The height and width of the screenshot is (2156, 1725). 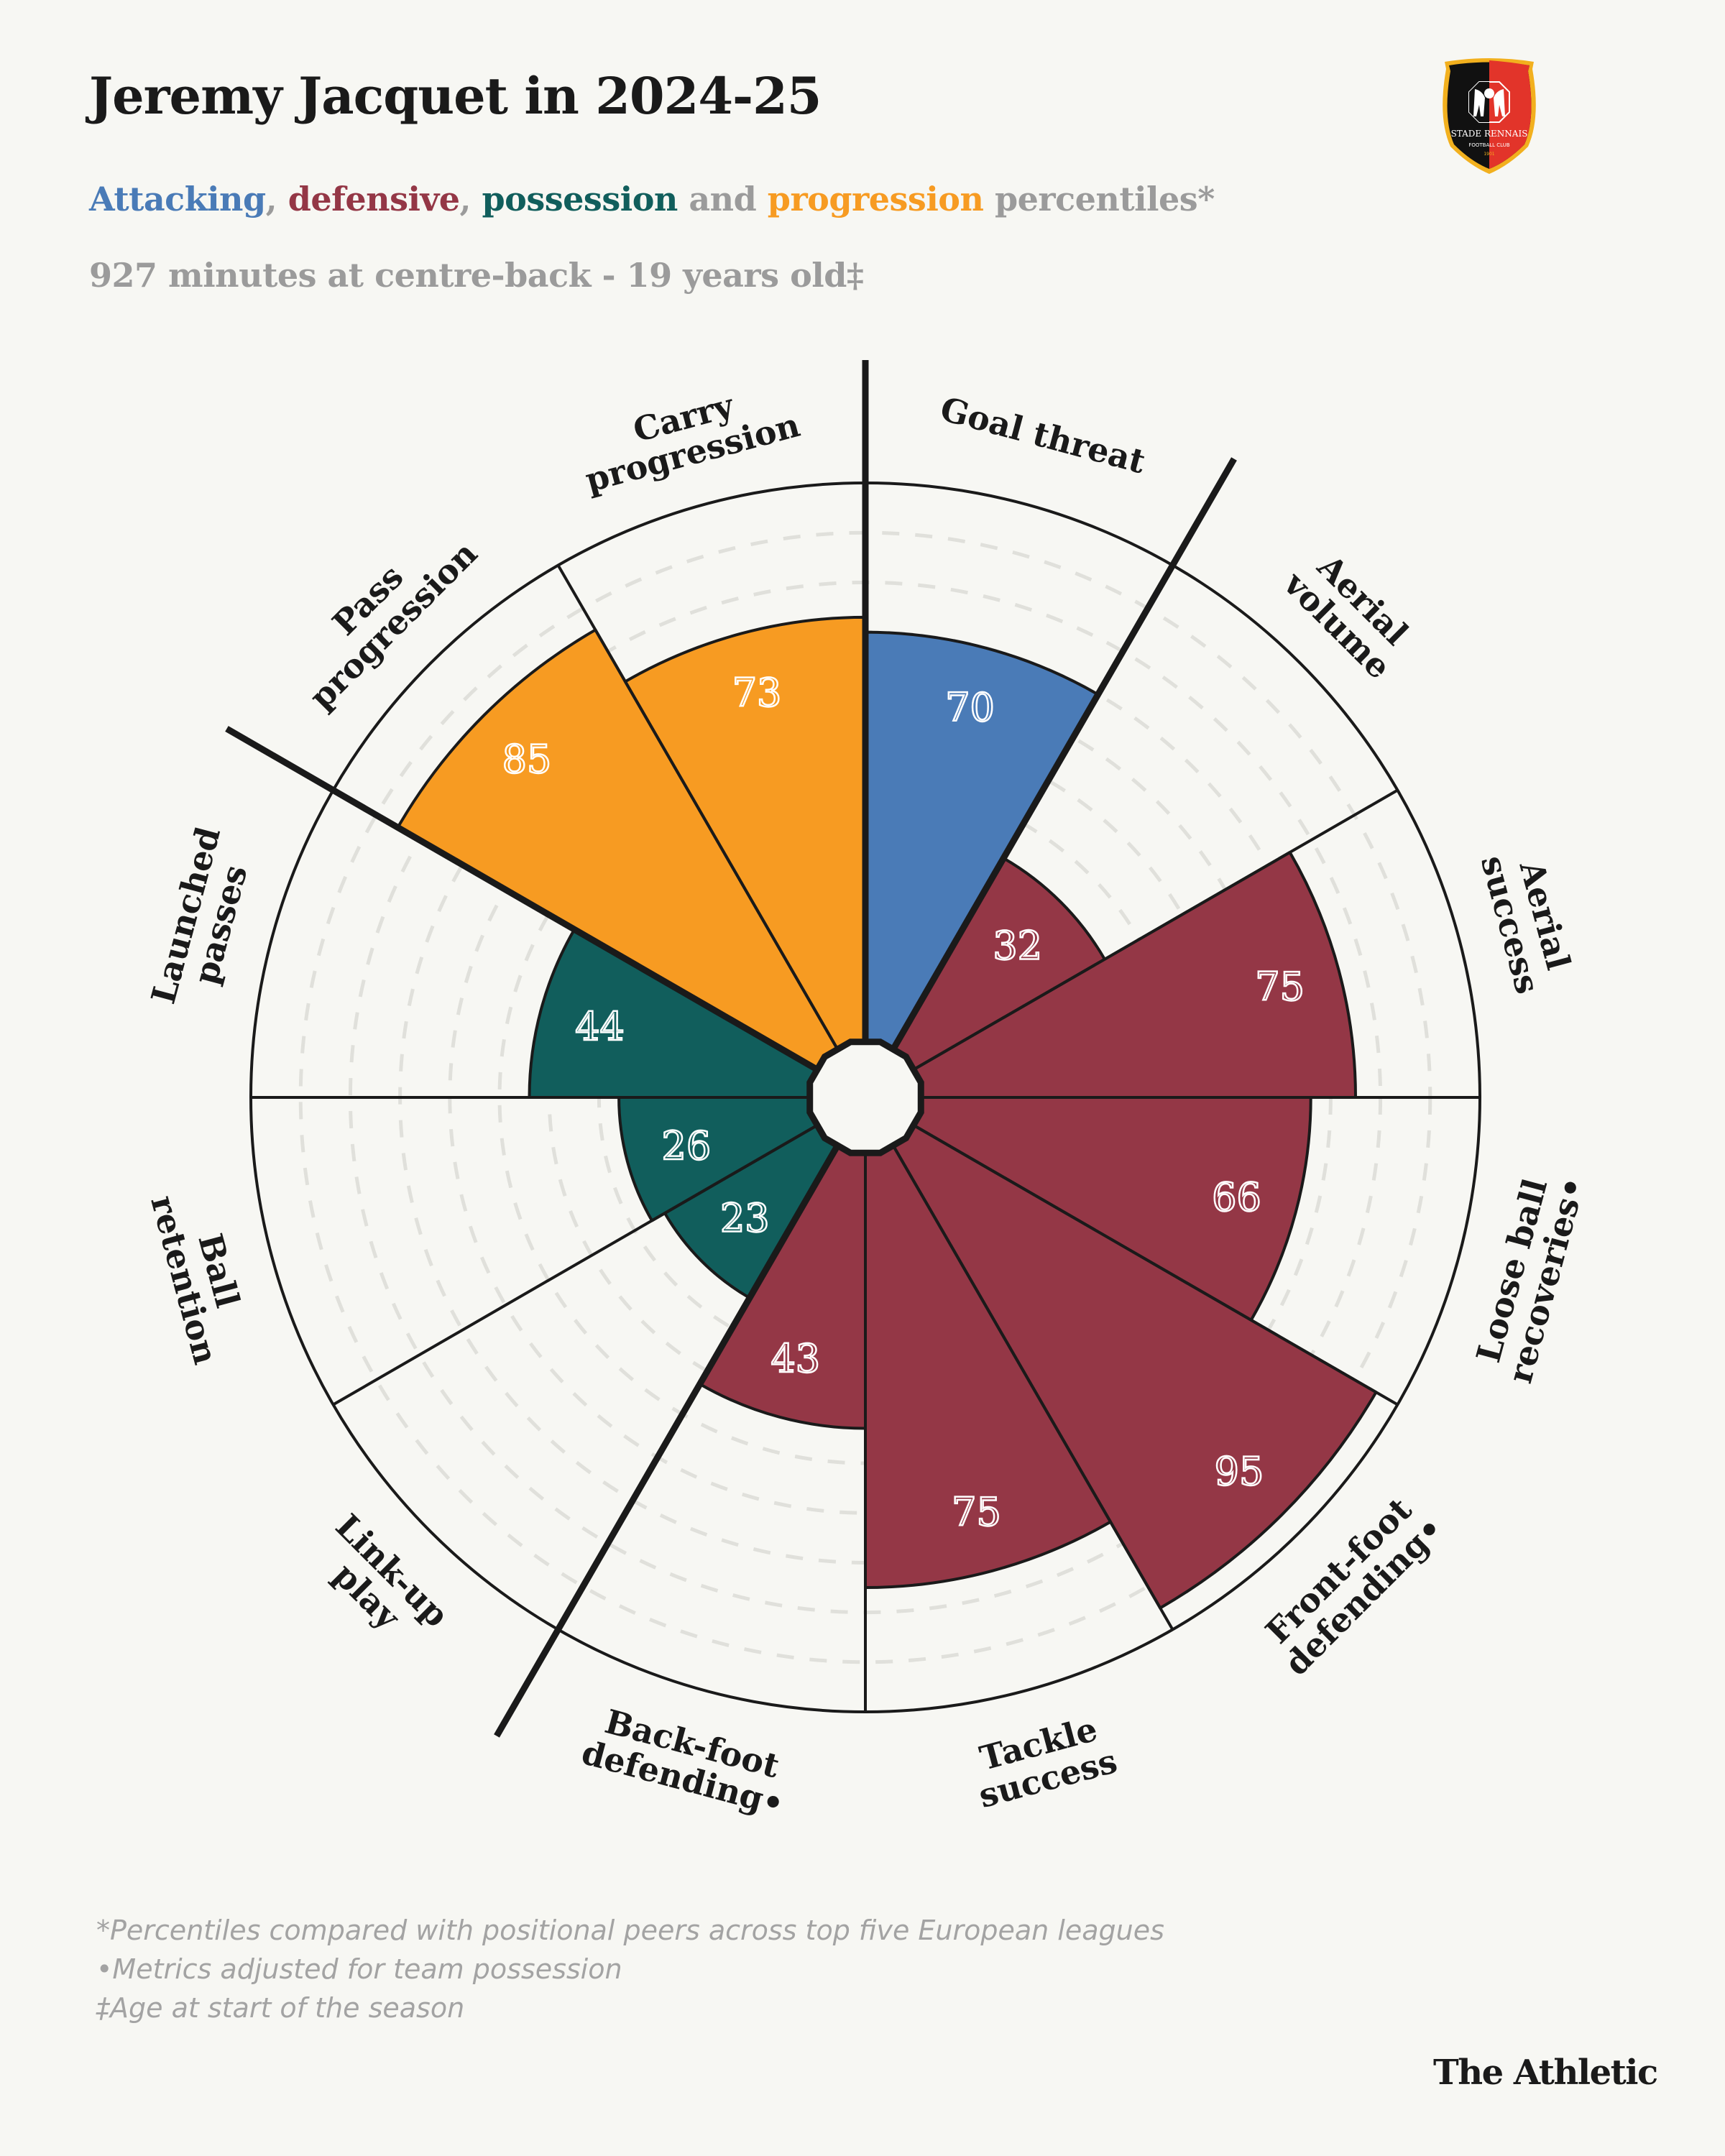 What do you see at coordinates (177, 199) in the screenshot?
I see `legend-attacking: Attacking` at bounding box center [177, 199].